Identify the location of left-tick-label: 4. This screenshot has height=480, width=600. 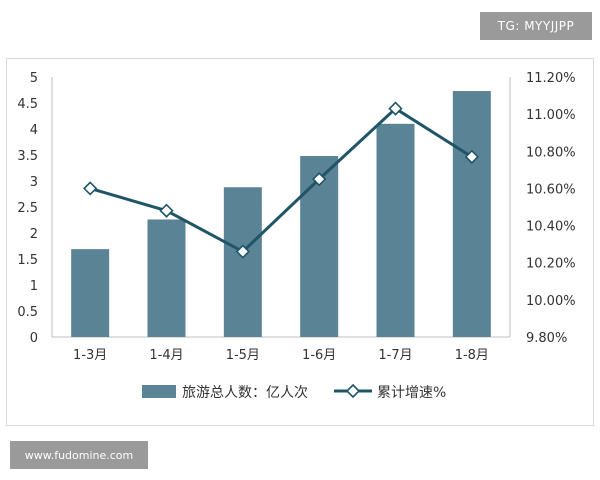
(34, 130).